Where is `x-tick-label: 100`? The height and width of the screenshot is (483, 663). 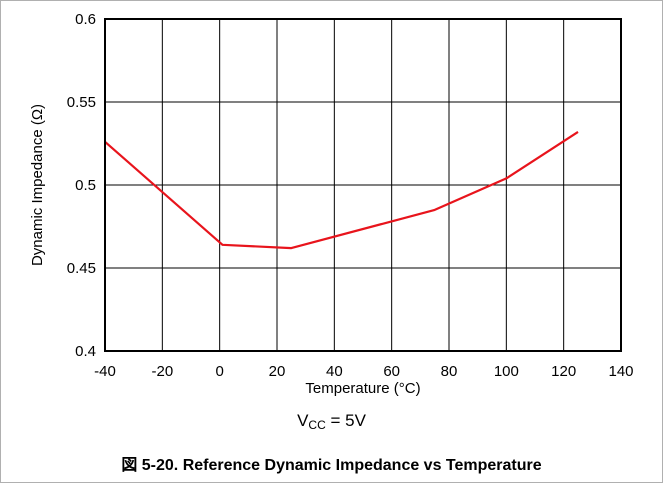
x-tick-label: 100 is located at coordinates (506, 371).